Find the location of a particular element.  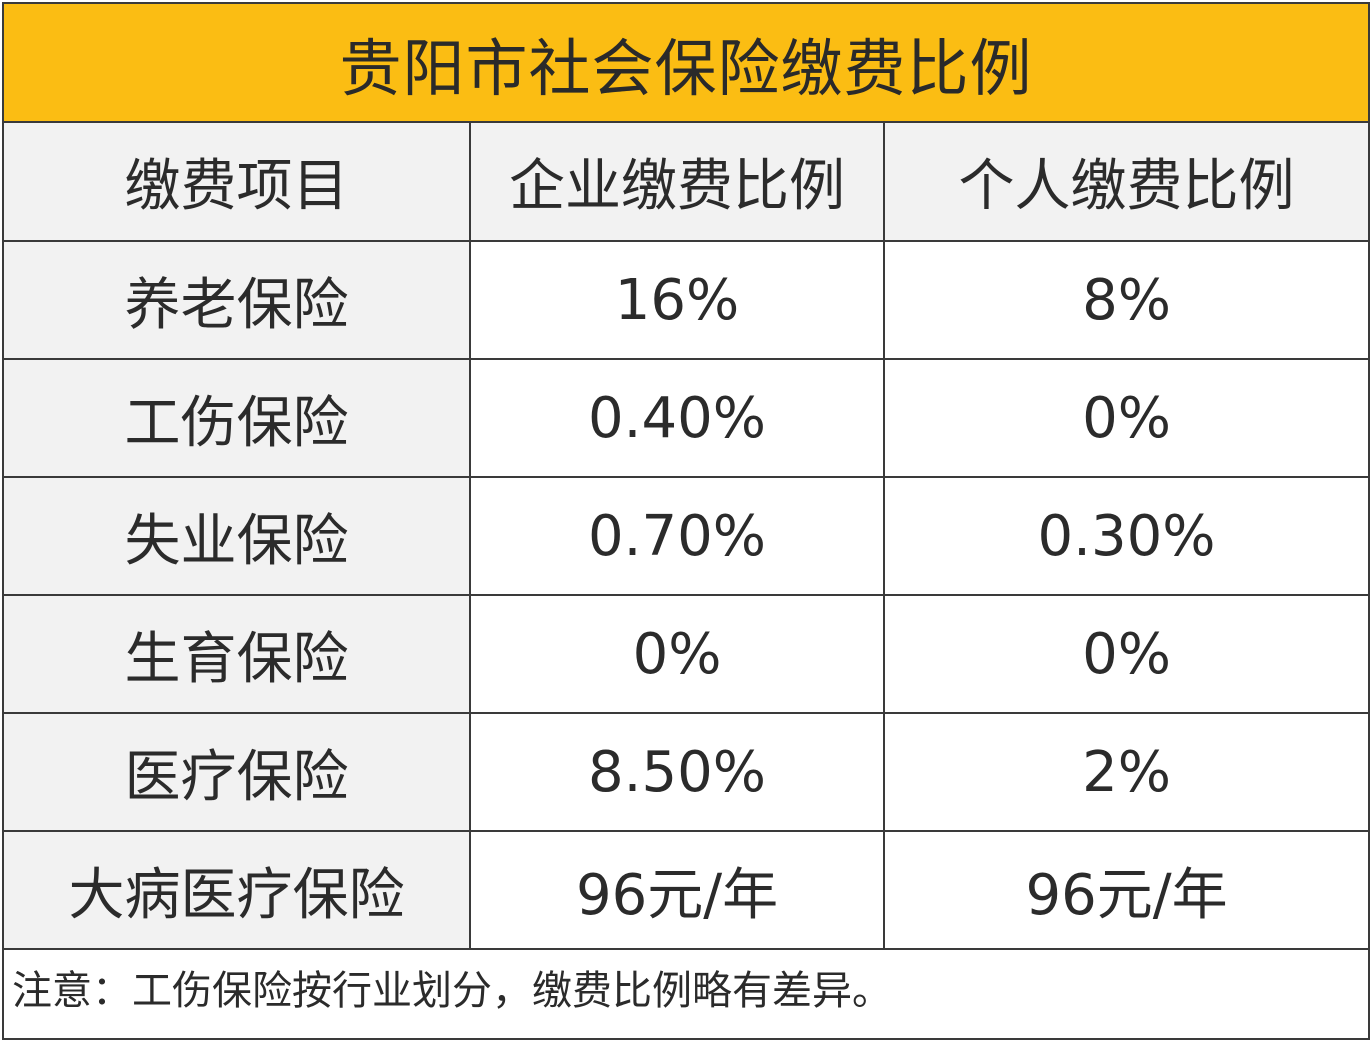

header-item: 缴费项目 is located at coordinates (237, 182).